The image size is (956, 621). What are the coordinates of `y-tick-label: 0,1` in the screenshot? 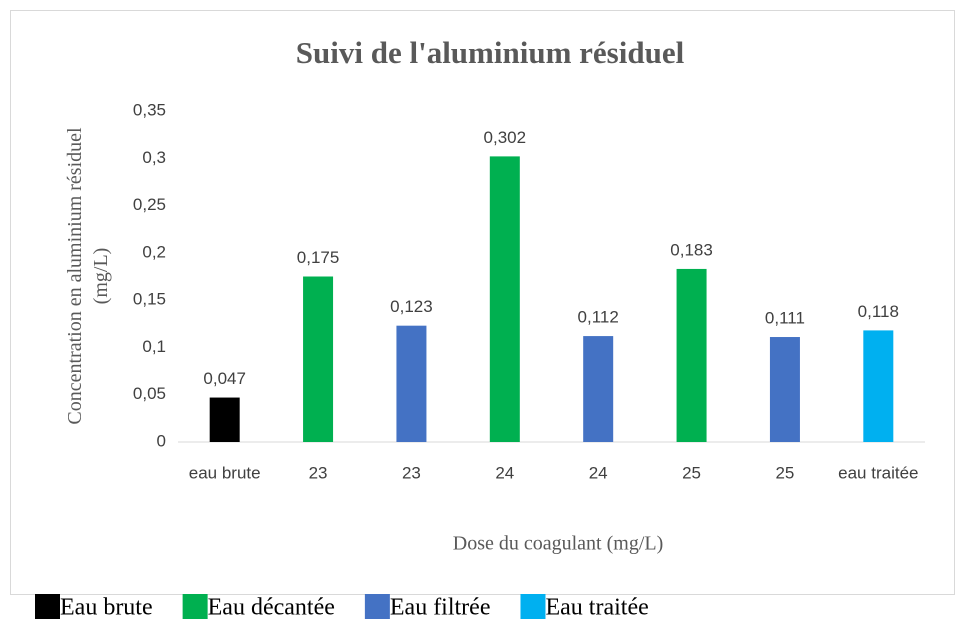 It's located at (154, 346).